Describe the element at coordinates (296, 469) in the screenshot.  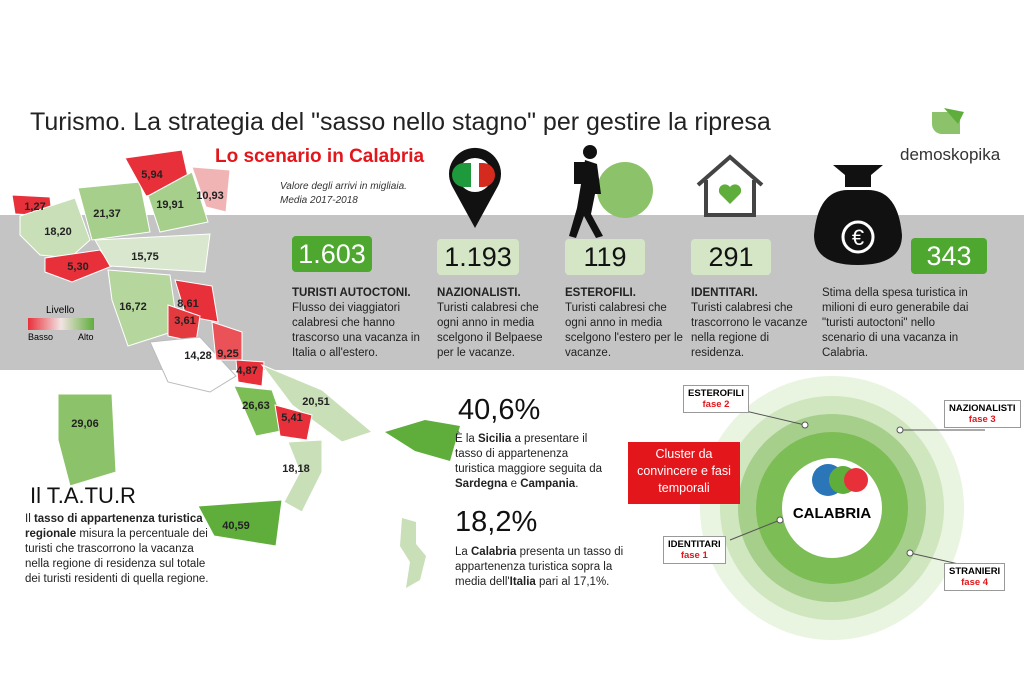
I see `region-value: 18,18` at that location.